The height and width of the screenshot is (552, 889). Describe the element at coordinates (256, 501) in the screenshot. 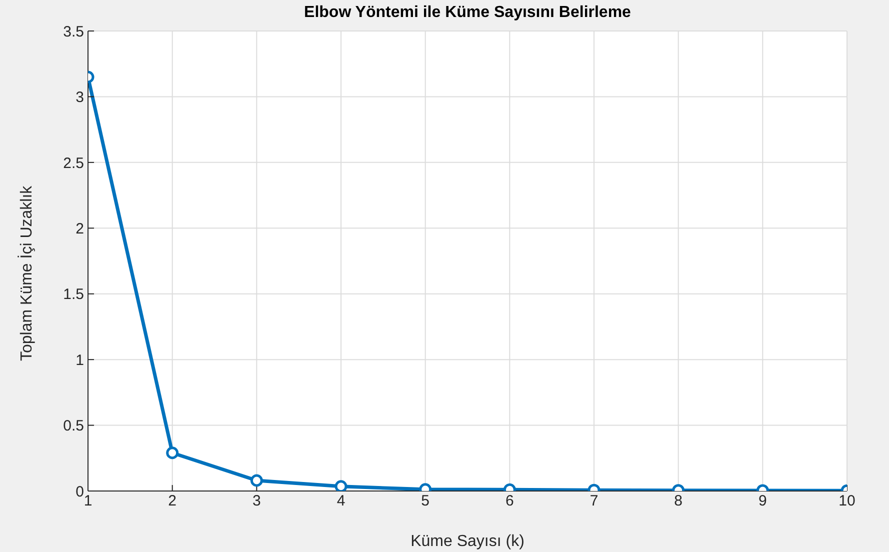

I see `x-tick-label: 3` at that location.